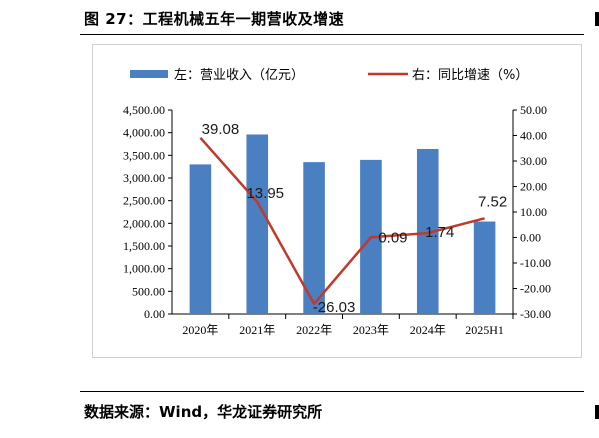 The image size is (599, 438). Describe the element at coordinates (144, 155) in the screenshot. I see `y-left-tick-label: 3,500.00` at that location.